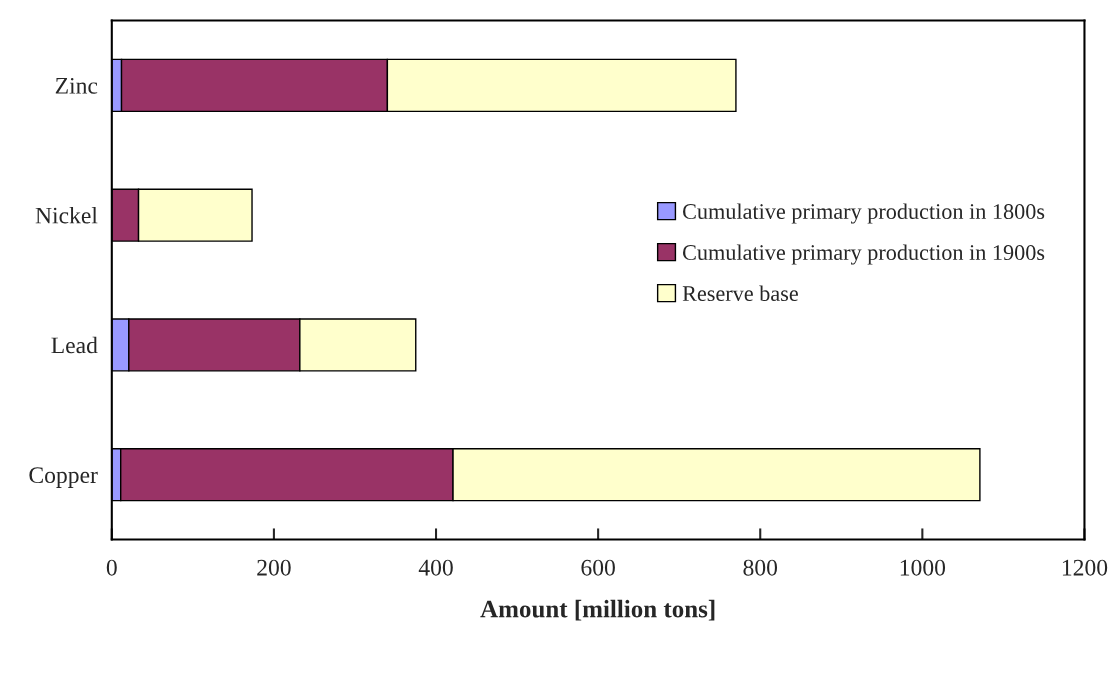  What do you see at coordinates (760, 567) in the screenshot?
I see `x-tick-label: 800` at bounding box center [760, 567].